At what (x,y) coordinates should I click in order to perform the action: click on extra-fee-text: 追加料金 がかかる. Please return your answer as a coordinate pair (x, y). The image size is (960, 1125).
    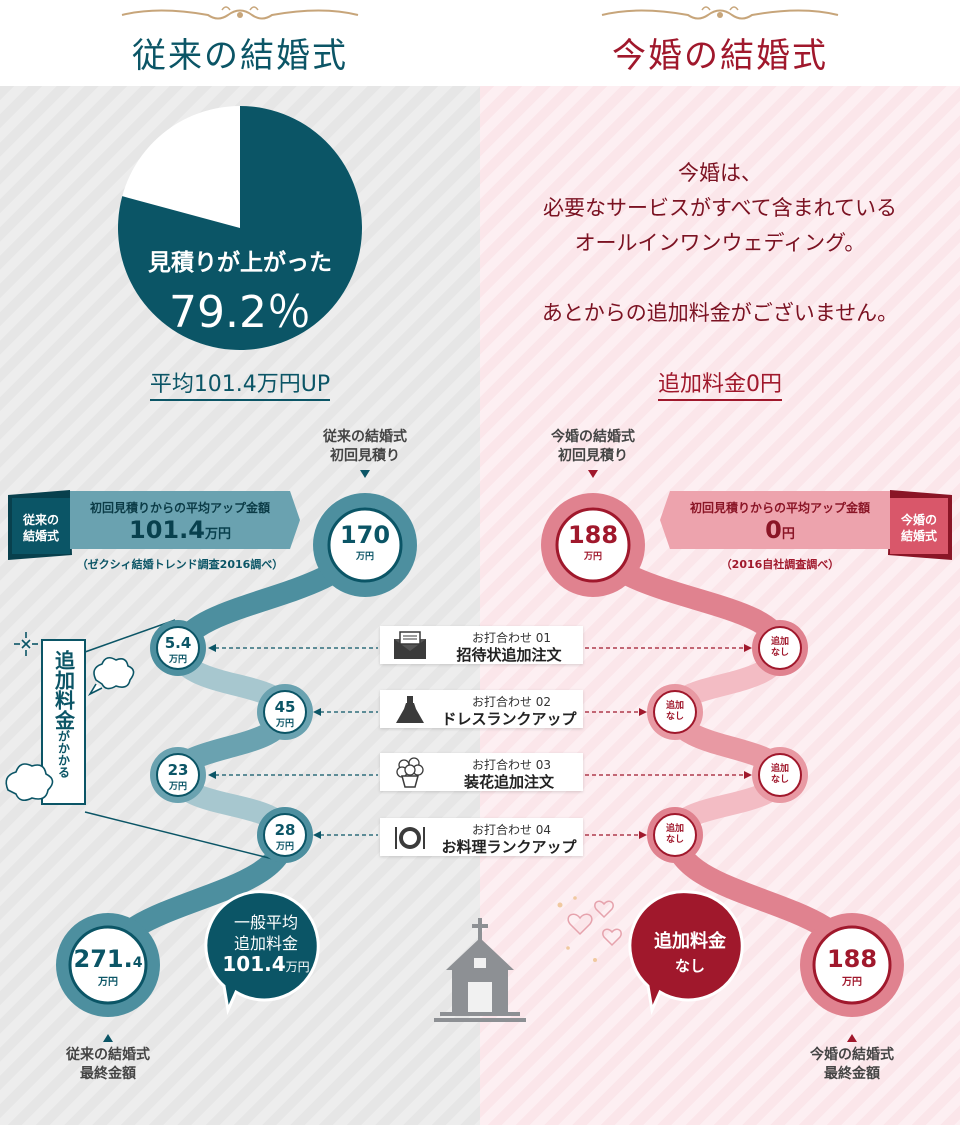
    Looking at the image, I should click on (63, 714).